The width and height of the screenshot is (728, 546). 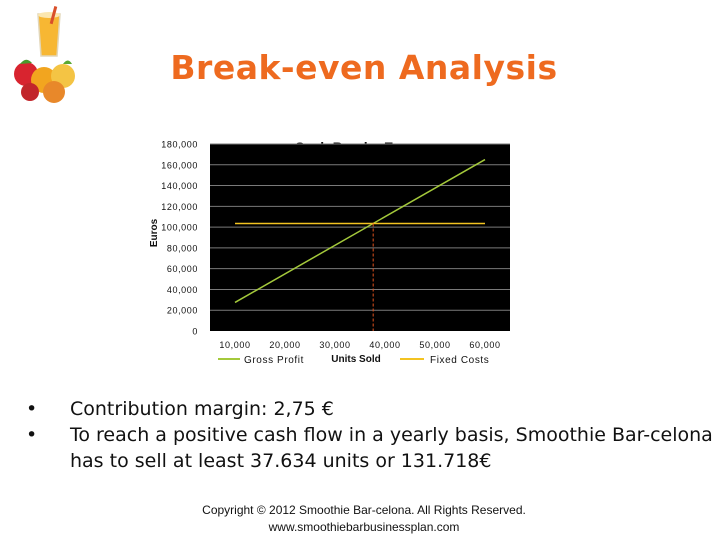 I want to click on x-tick-label: 30,000, so click(x=334, y=345).